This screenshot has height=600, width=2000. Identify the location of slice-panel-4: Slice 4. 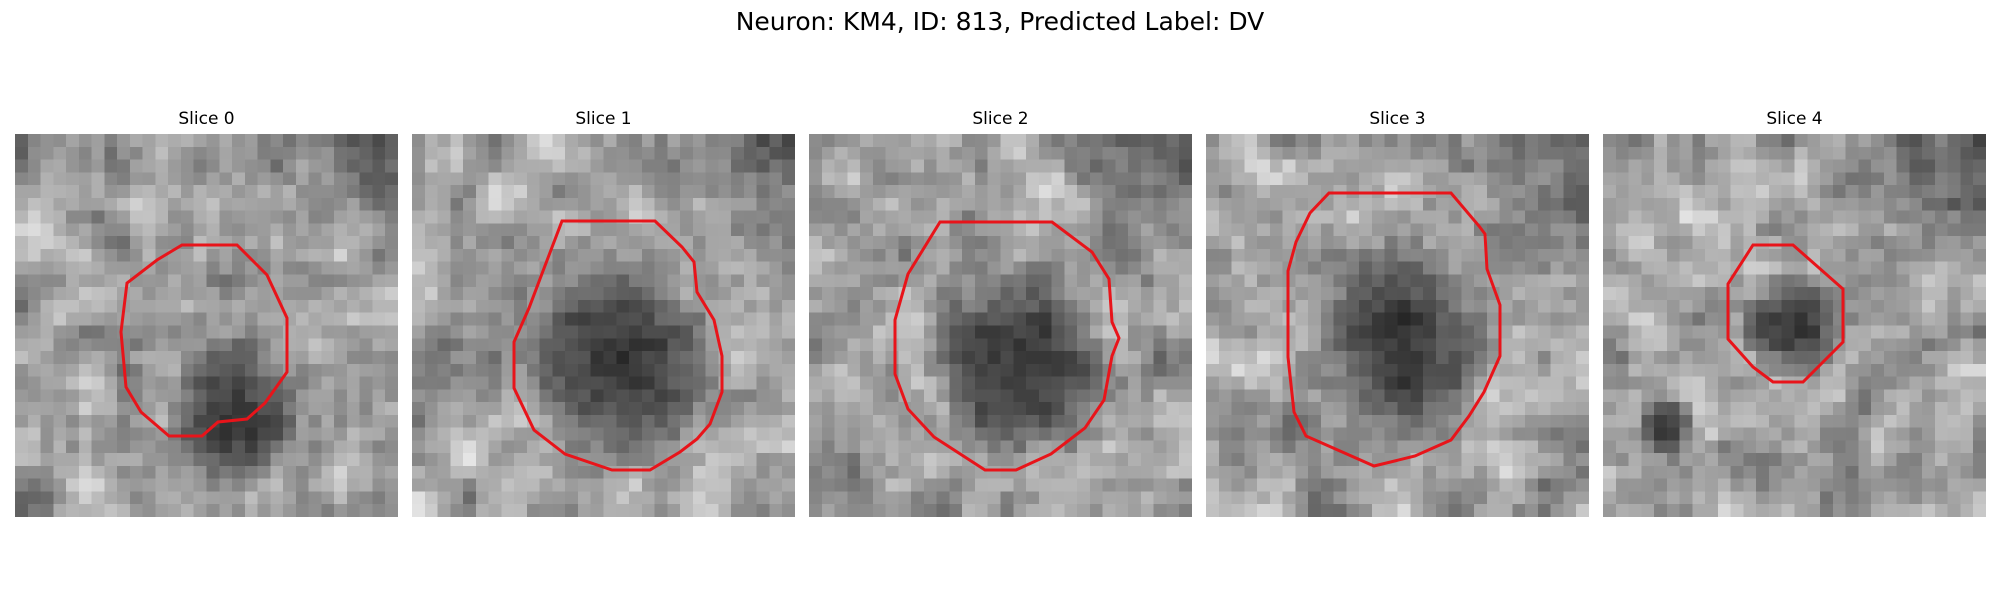
(1794, 312).